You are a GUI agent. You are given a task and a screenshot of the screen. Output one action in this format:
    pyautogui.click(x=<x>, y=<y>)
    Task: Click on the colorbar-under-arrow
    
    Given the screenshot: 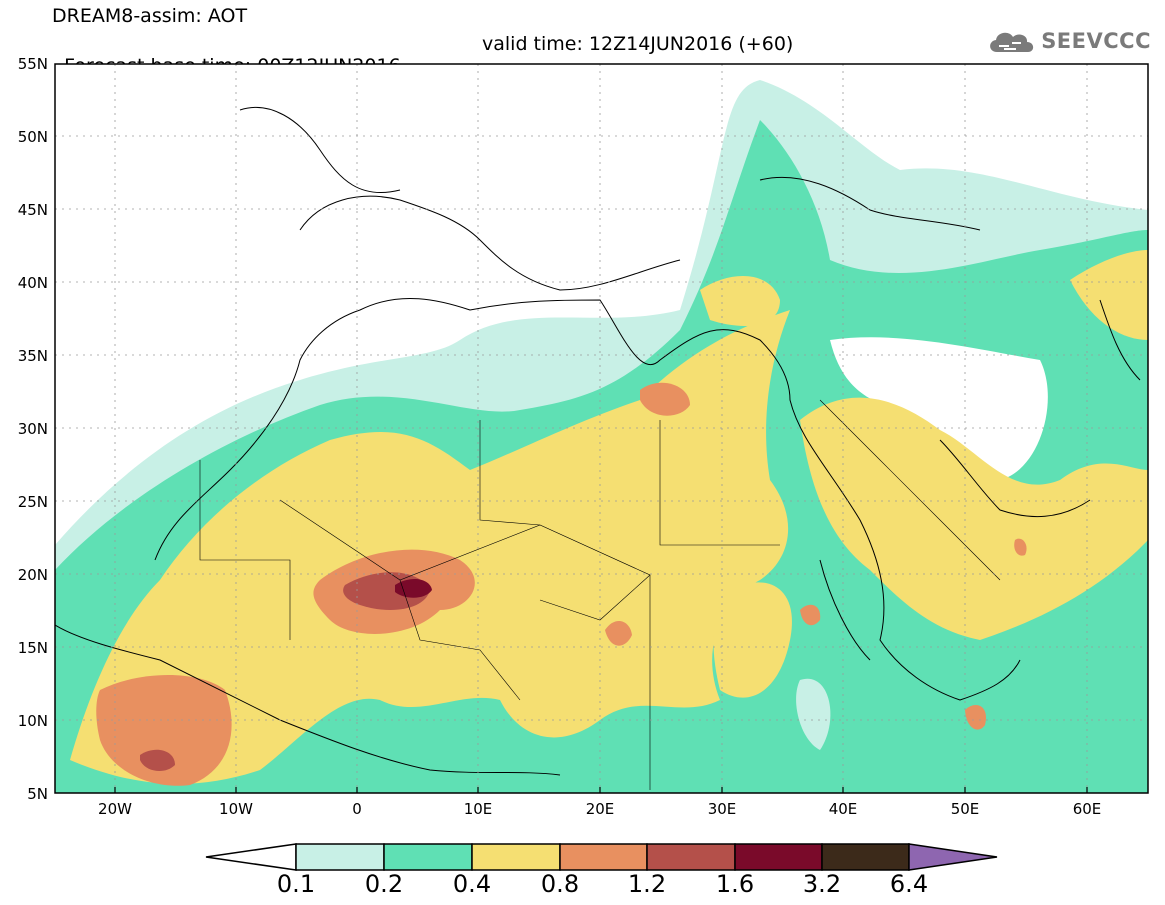 What is the action you would take?
    pyautogui.click(x=251, y=857)
    